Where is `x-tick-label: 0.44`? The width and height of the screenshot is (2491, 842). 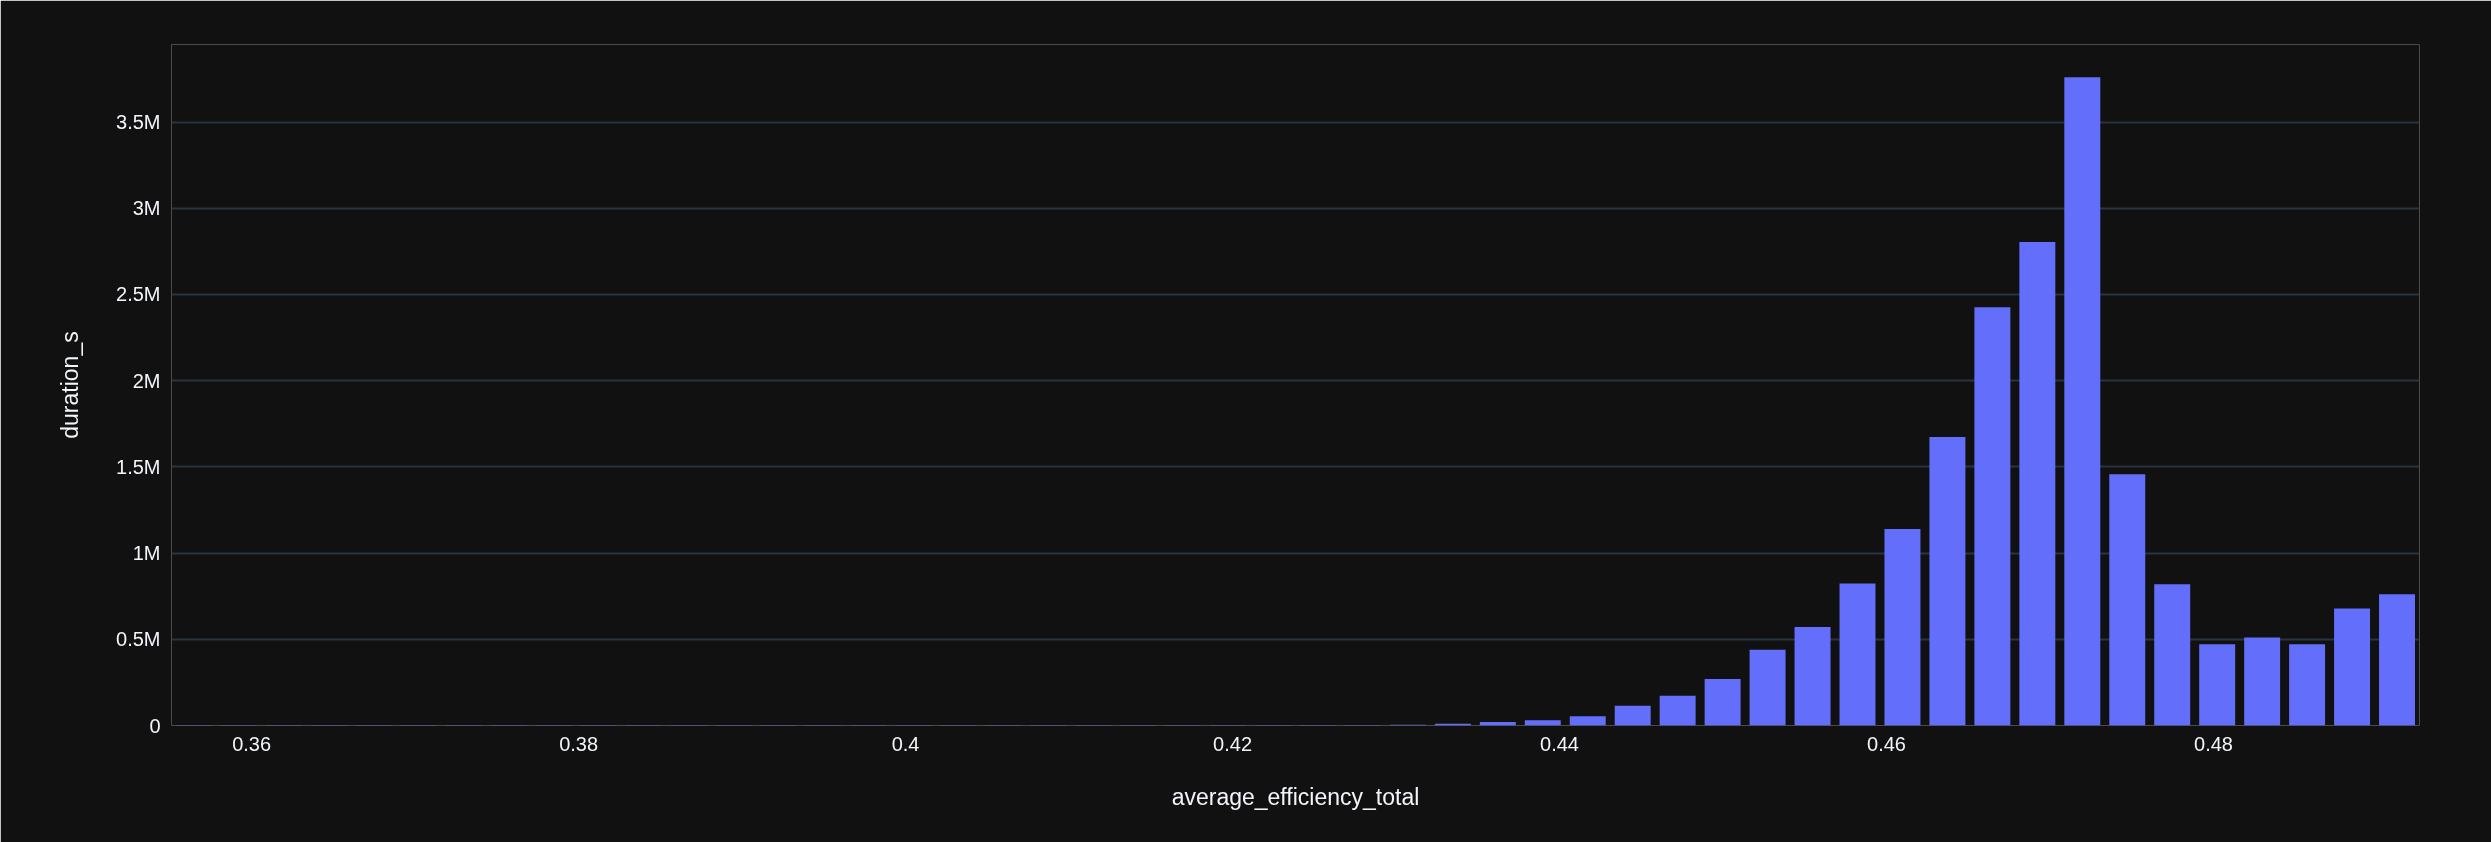
x-tick-label: 0.44 is located at coordinates (1560, 743).